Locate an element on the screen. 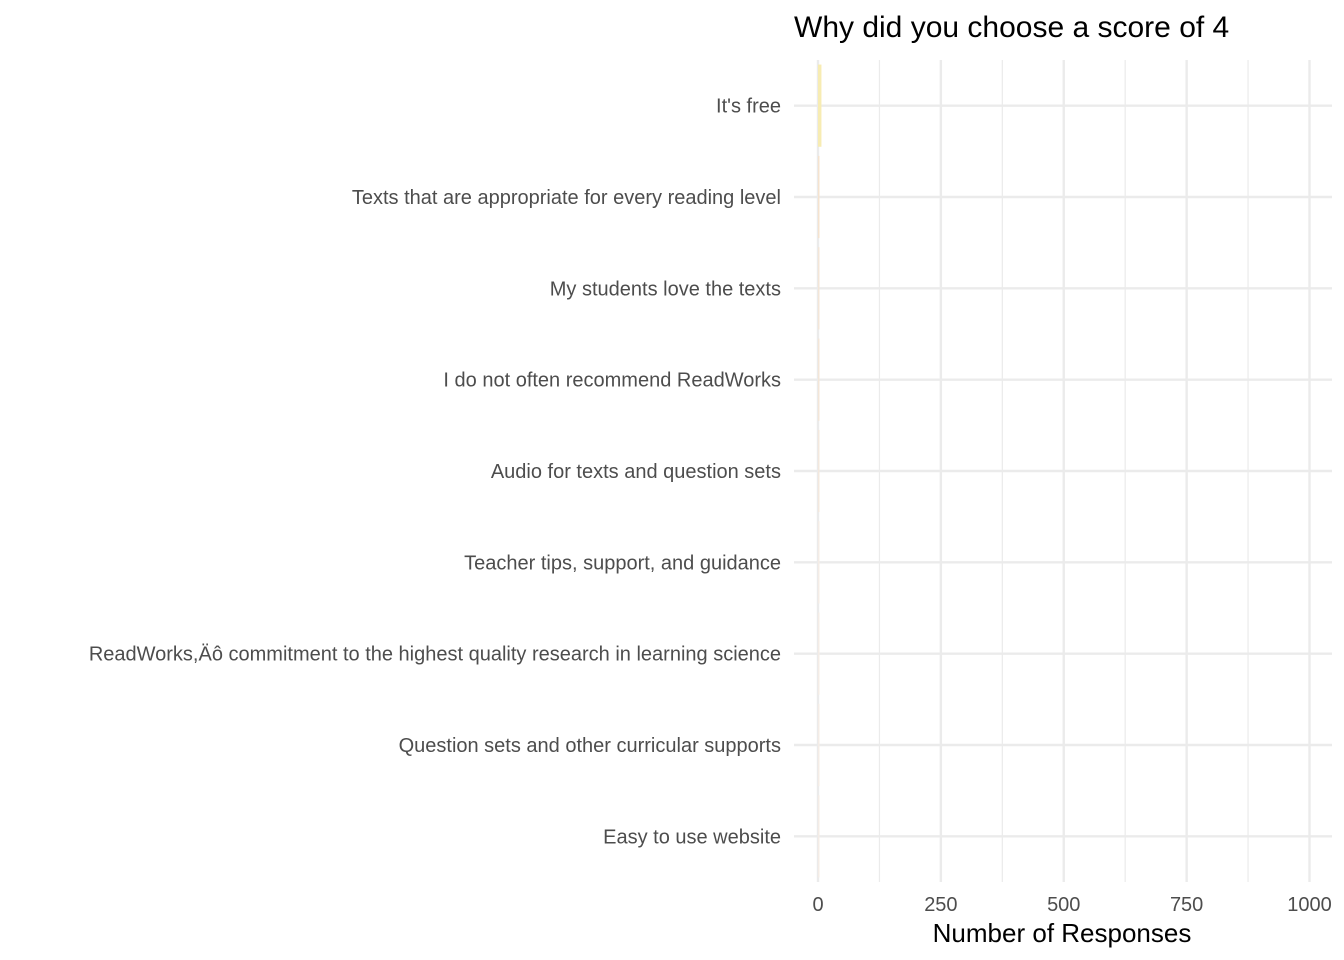 The image size is (1344, 960). x-tick-label: 500 is located at coordinates (1063, 905).